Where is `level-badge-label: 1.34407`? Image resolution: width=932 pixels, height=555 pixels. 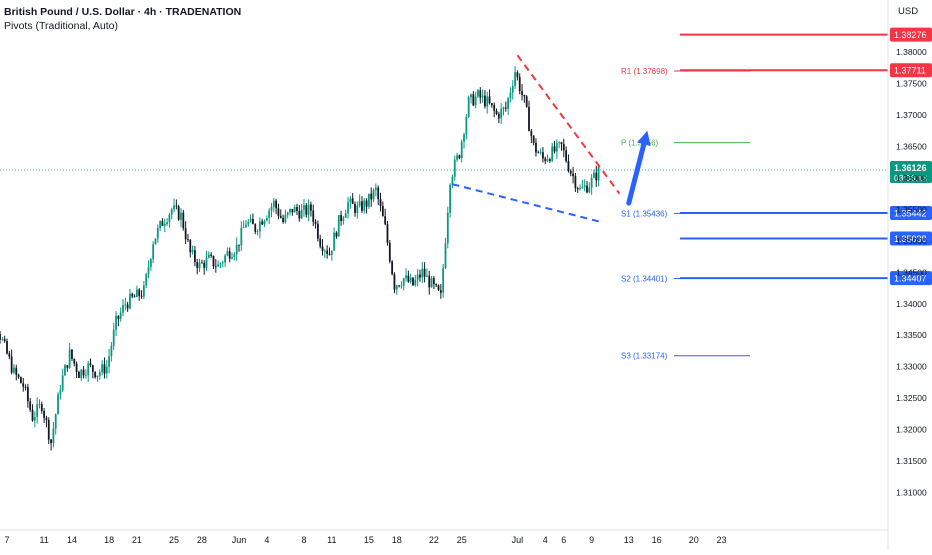
level-badge-label: 1.34407 is located at coordinates (910, 279).